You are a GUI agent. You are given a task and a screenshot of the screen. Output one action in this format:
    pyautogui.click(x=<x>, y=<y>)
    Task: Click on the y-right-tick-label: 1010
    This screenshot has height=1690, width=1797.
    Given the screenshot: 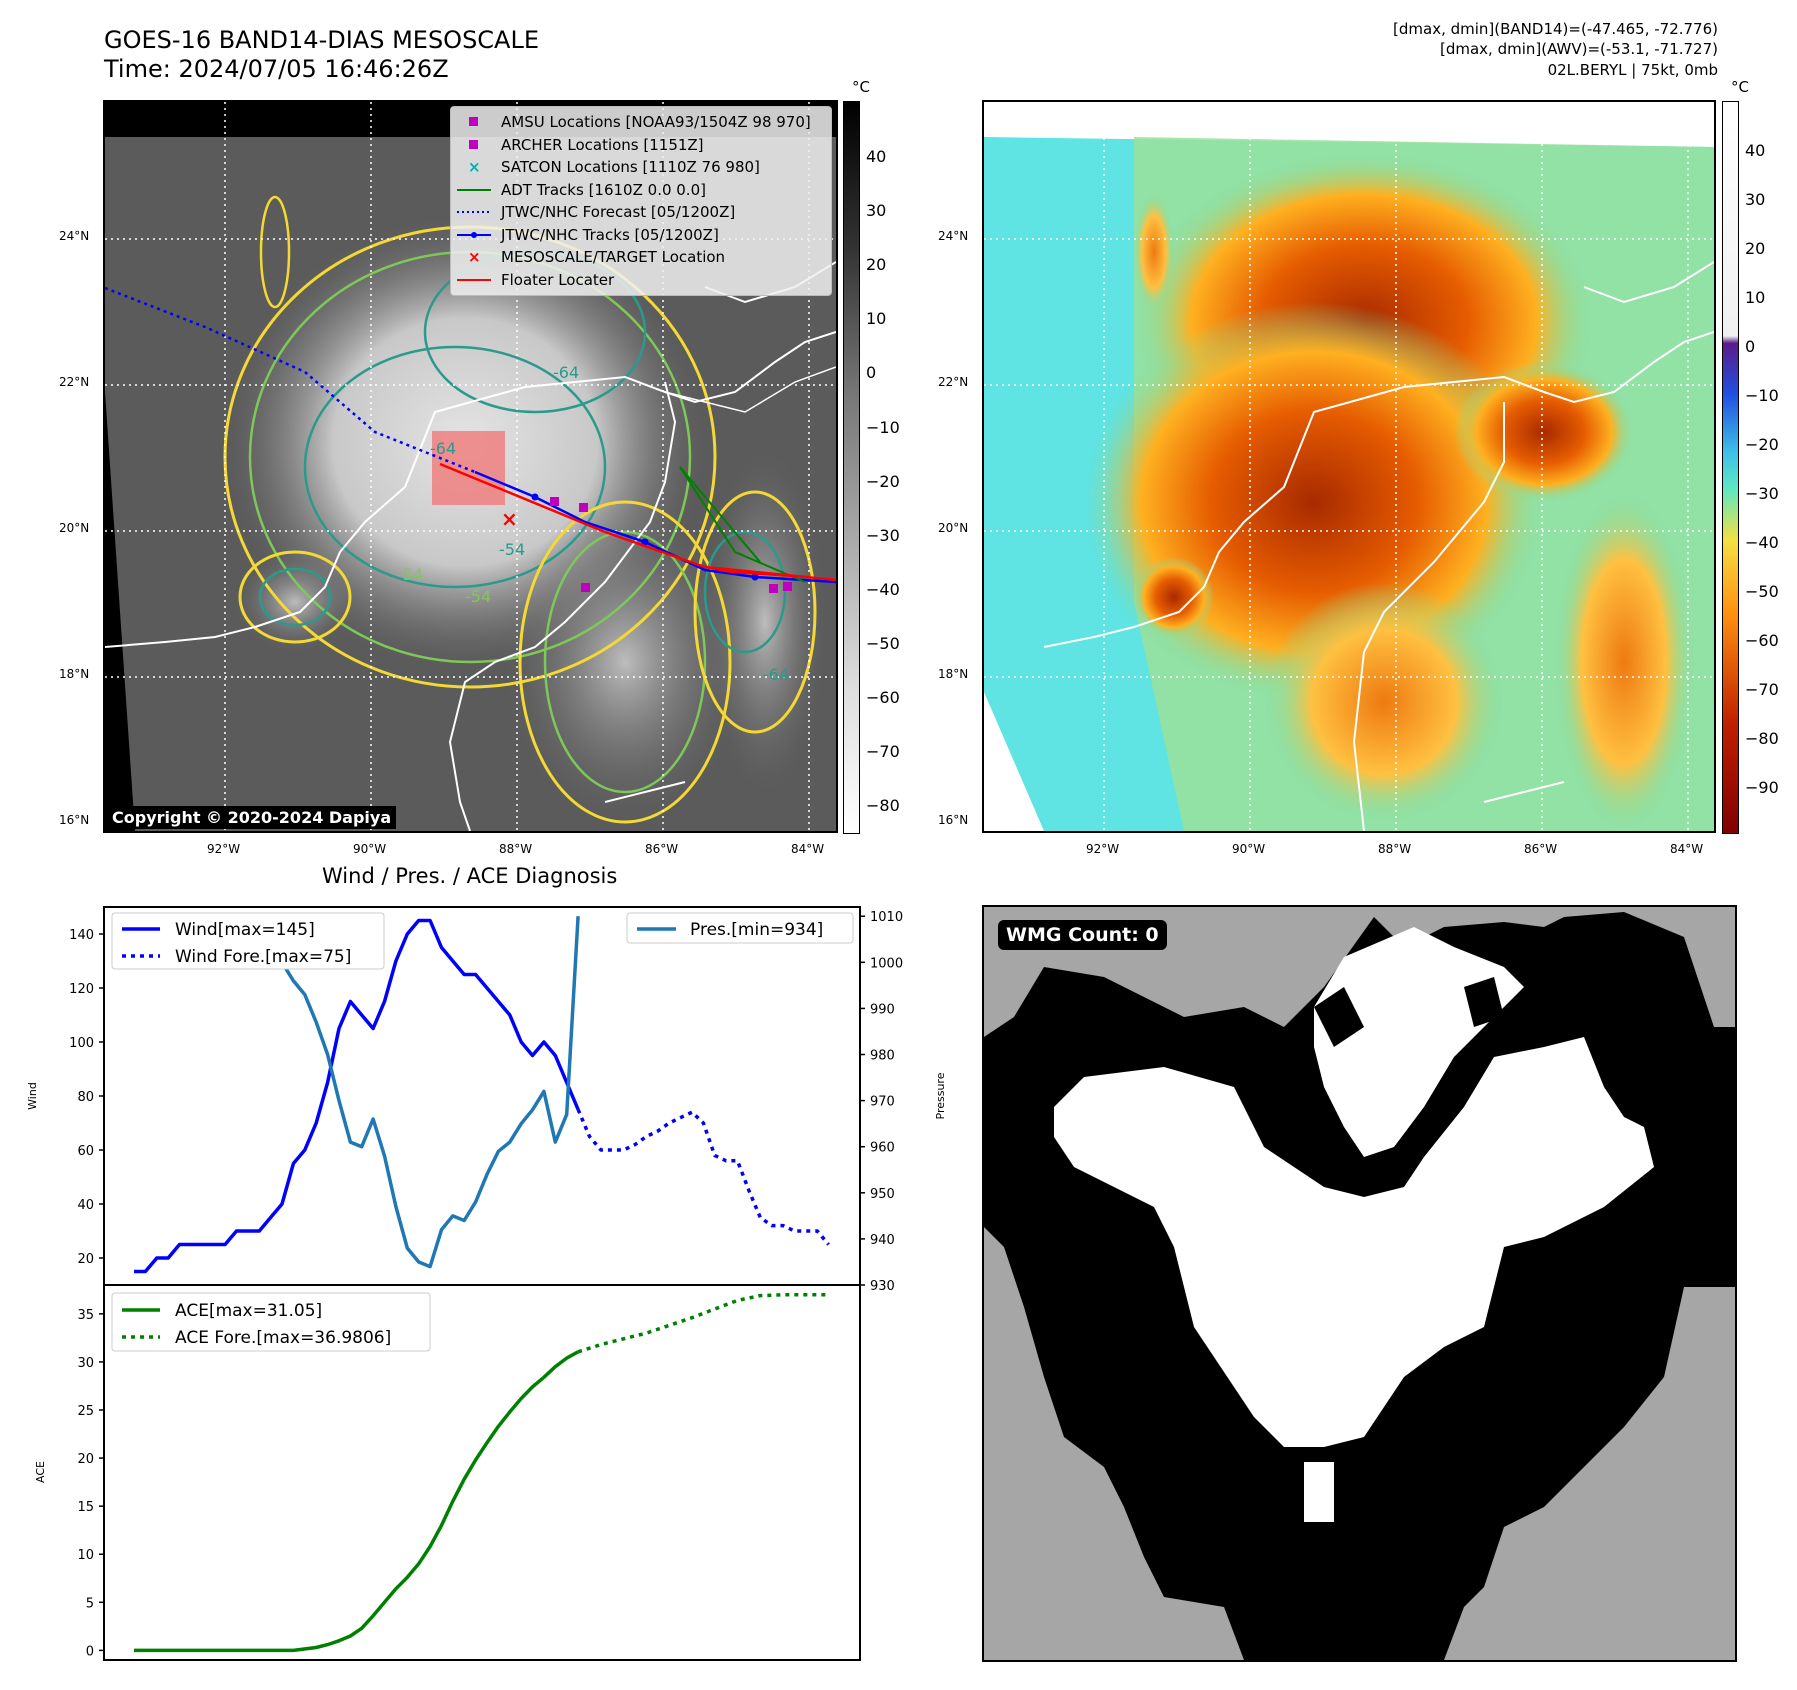 What is the action you would take?
    pyautogui.click(x=886, y=917)
    